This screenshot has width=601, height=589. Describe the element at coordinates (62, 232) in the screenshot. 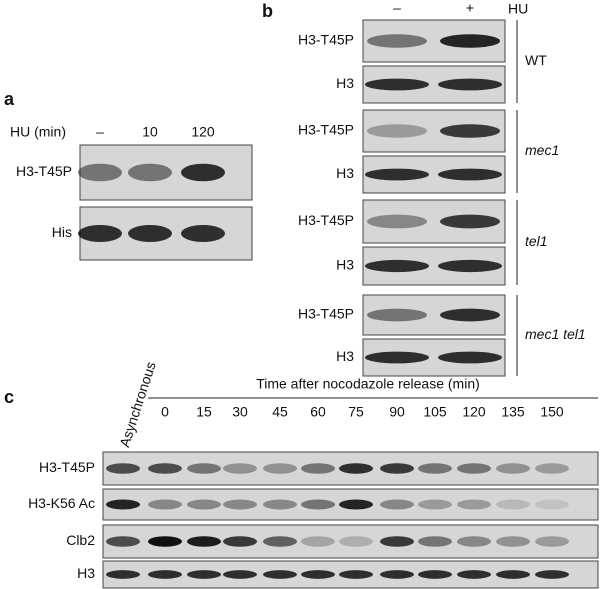

I see `blot-label: His` at that location.